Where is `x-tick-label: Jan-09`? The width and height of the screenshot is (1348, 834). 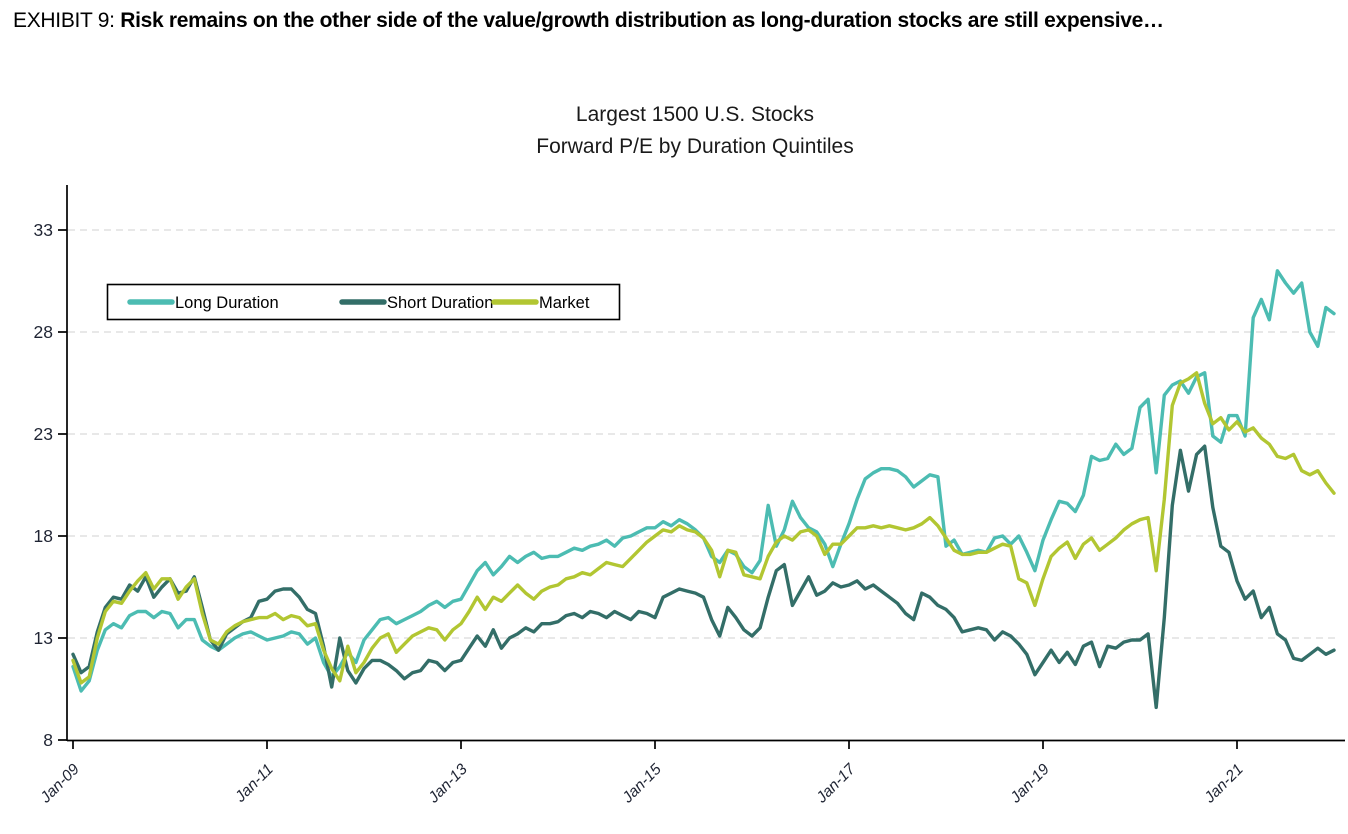 x-tick-label: Jan-09 is located at coordinates (60, 784).